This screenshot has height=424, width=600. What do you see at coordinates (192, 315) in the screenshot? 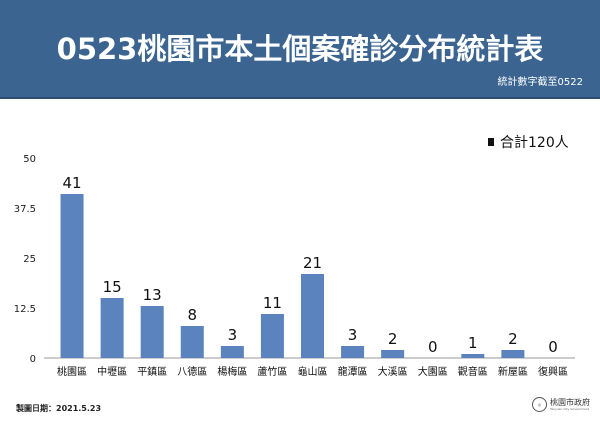
I see `data-label: 8` at bounding box center [192, 315].